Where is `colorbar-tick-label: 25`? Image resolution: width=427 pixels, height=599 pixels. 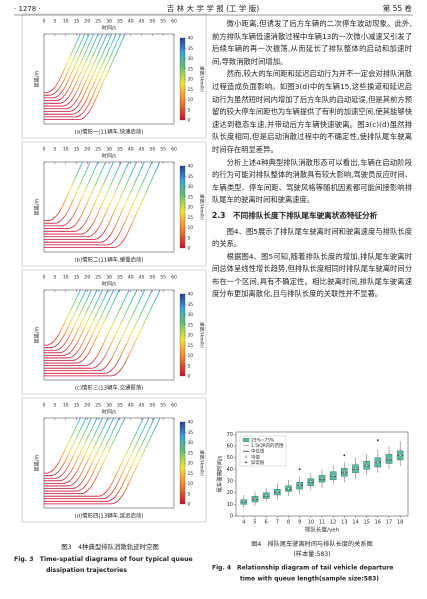
colorbar-tick-label: 25 is located at coordinates (191, 453).